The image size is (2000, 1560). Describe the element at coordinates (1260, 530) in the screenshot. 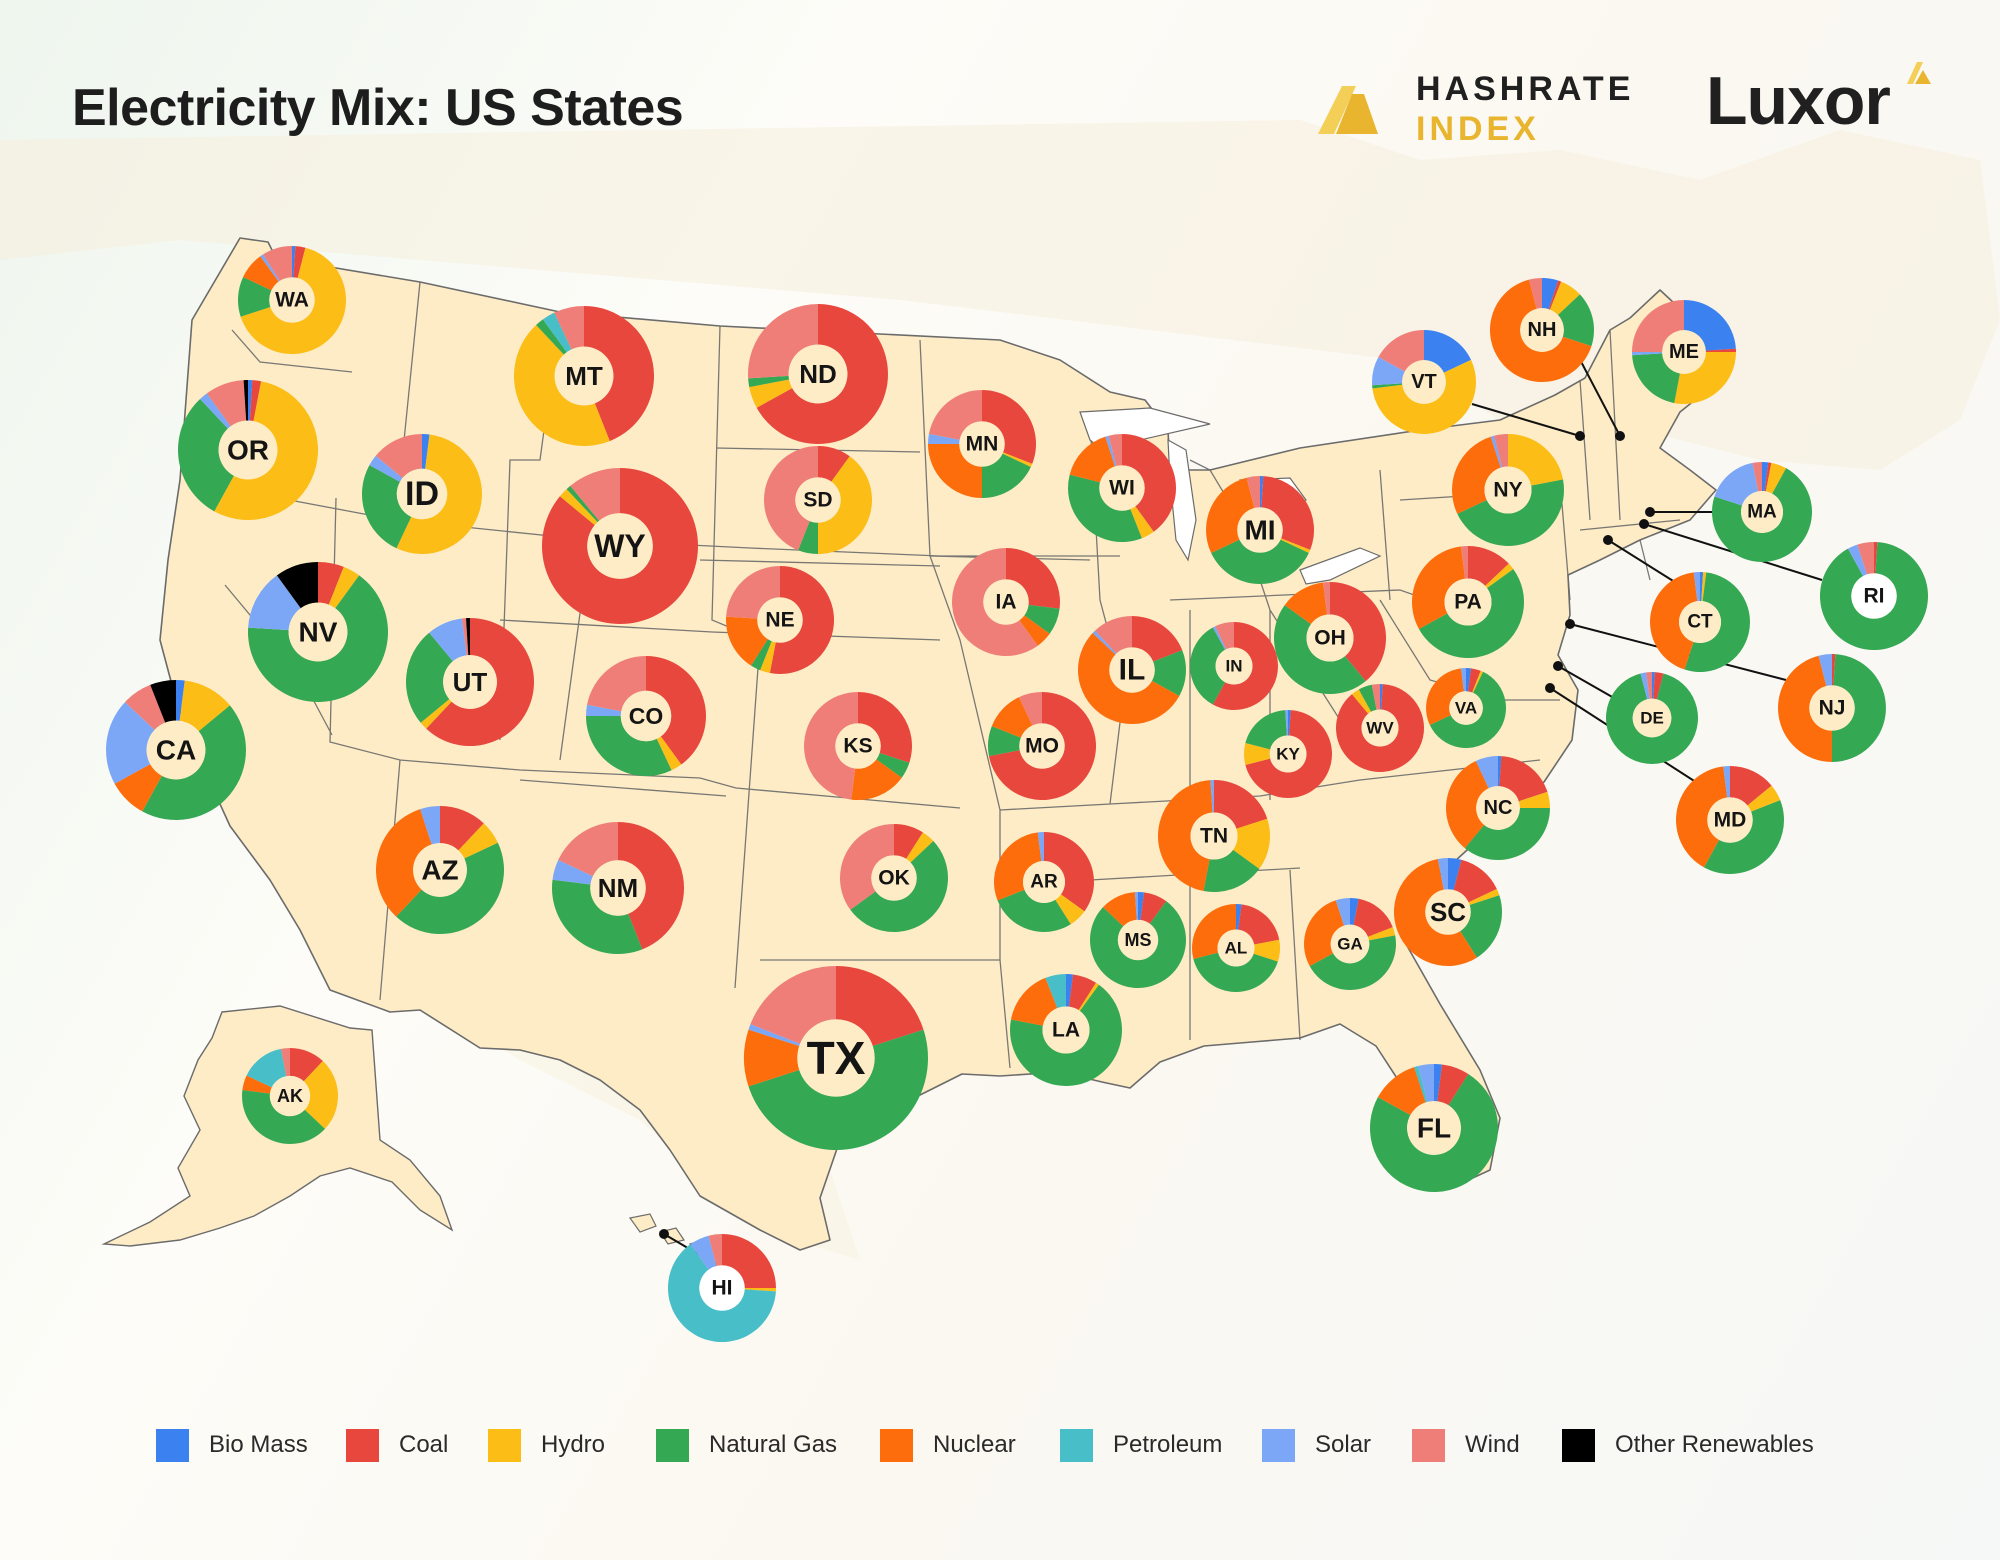

I see `donut-hole-mi` at that location.